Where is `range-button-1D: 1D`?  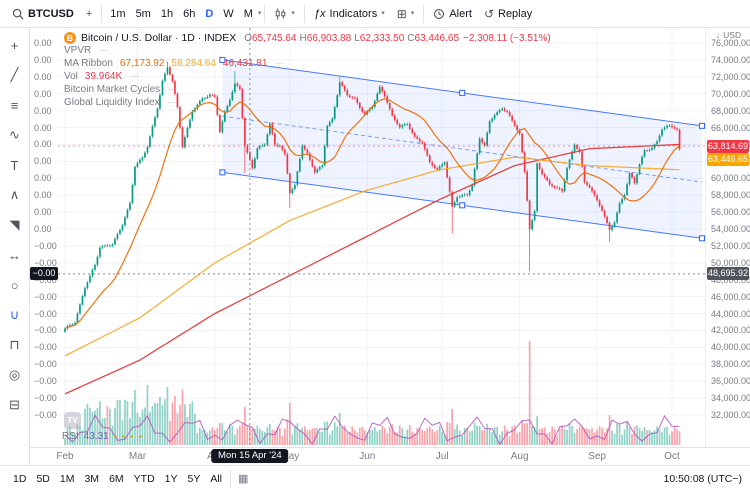
range-button-1D: 1D is located at coordinates (20, 478).